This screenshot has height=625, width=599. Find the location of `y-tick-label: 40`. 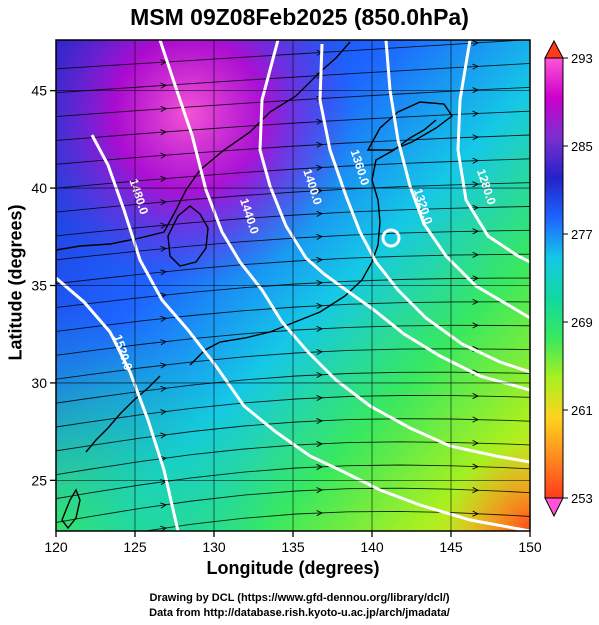

y-tick-label: 40 is located at coordinates (39, 188).